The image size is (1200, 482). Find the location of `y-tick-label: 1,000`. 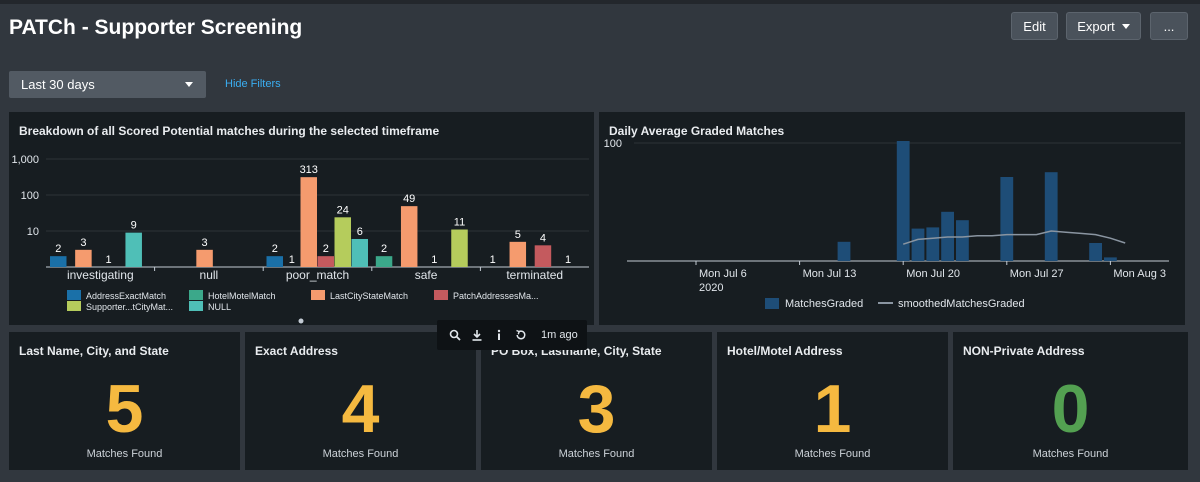

y-tick-label: 1,000 is located at coordinates (25, 160).